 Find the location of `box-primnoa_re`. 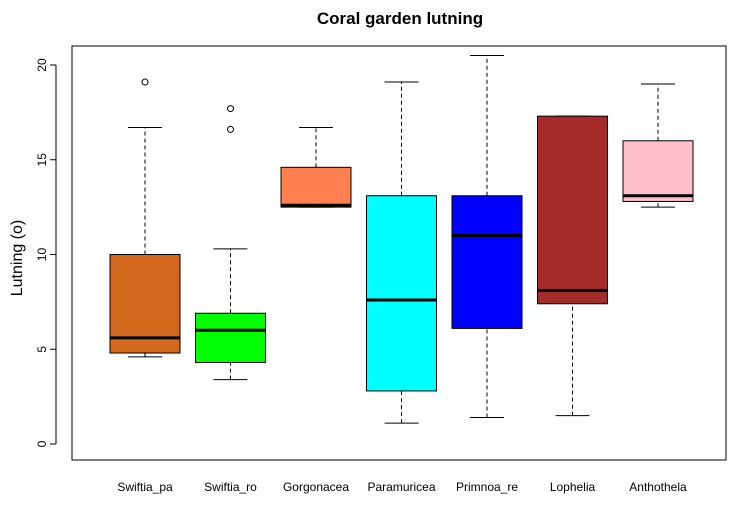

box-primnoa_re is located at coordinates (487, 236).